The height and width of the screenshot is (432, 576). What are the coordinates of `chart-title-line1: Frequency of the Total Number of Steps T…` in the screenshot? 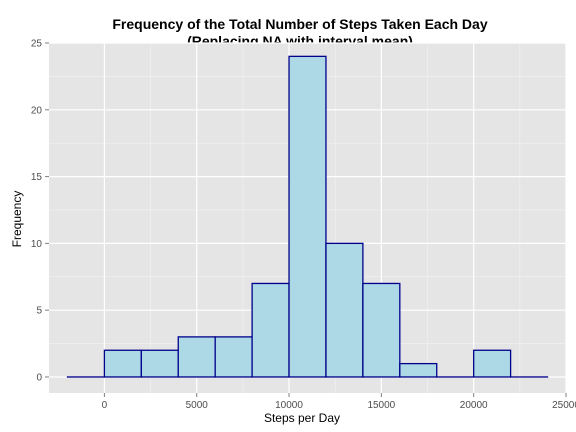 It's located at (299, 24).